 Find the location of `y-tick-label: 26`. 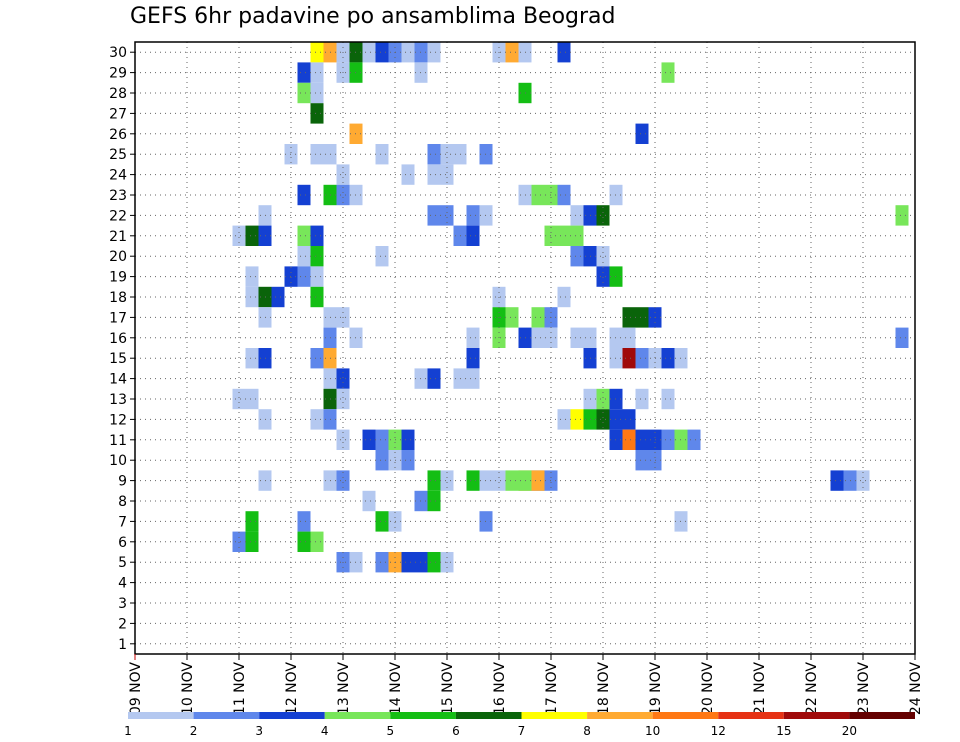

y-tick-label: 26 is located at coordinates (118, 135).